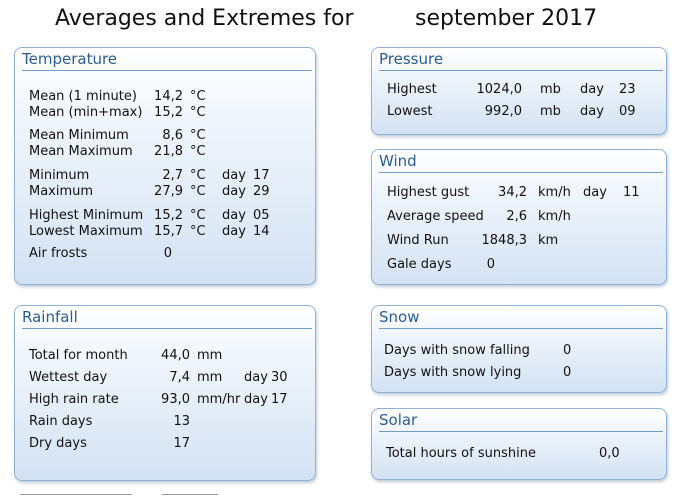  Describe the element at coordinates (168, 191) in the screenshot. I see `row-value: 27,9` at that location.